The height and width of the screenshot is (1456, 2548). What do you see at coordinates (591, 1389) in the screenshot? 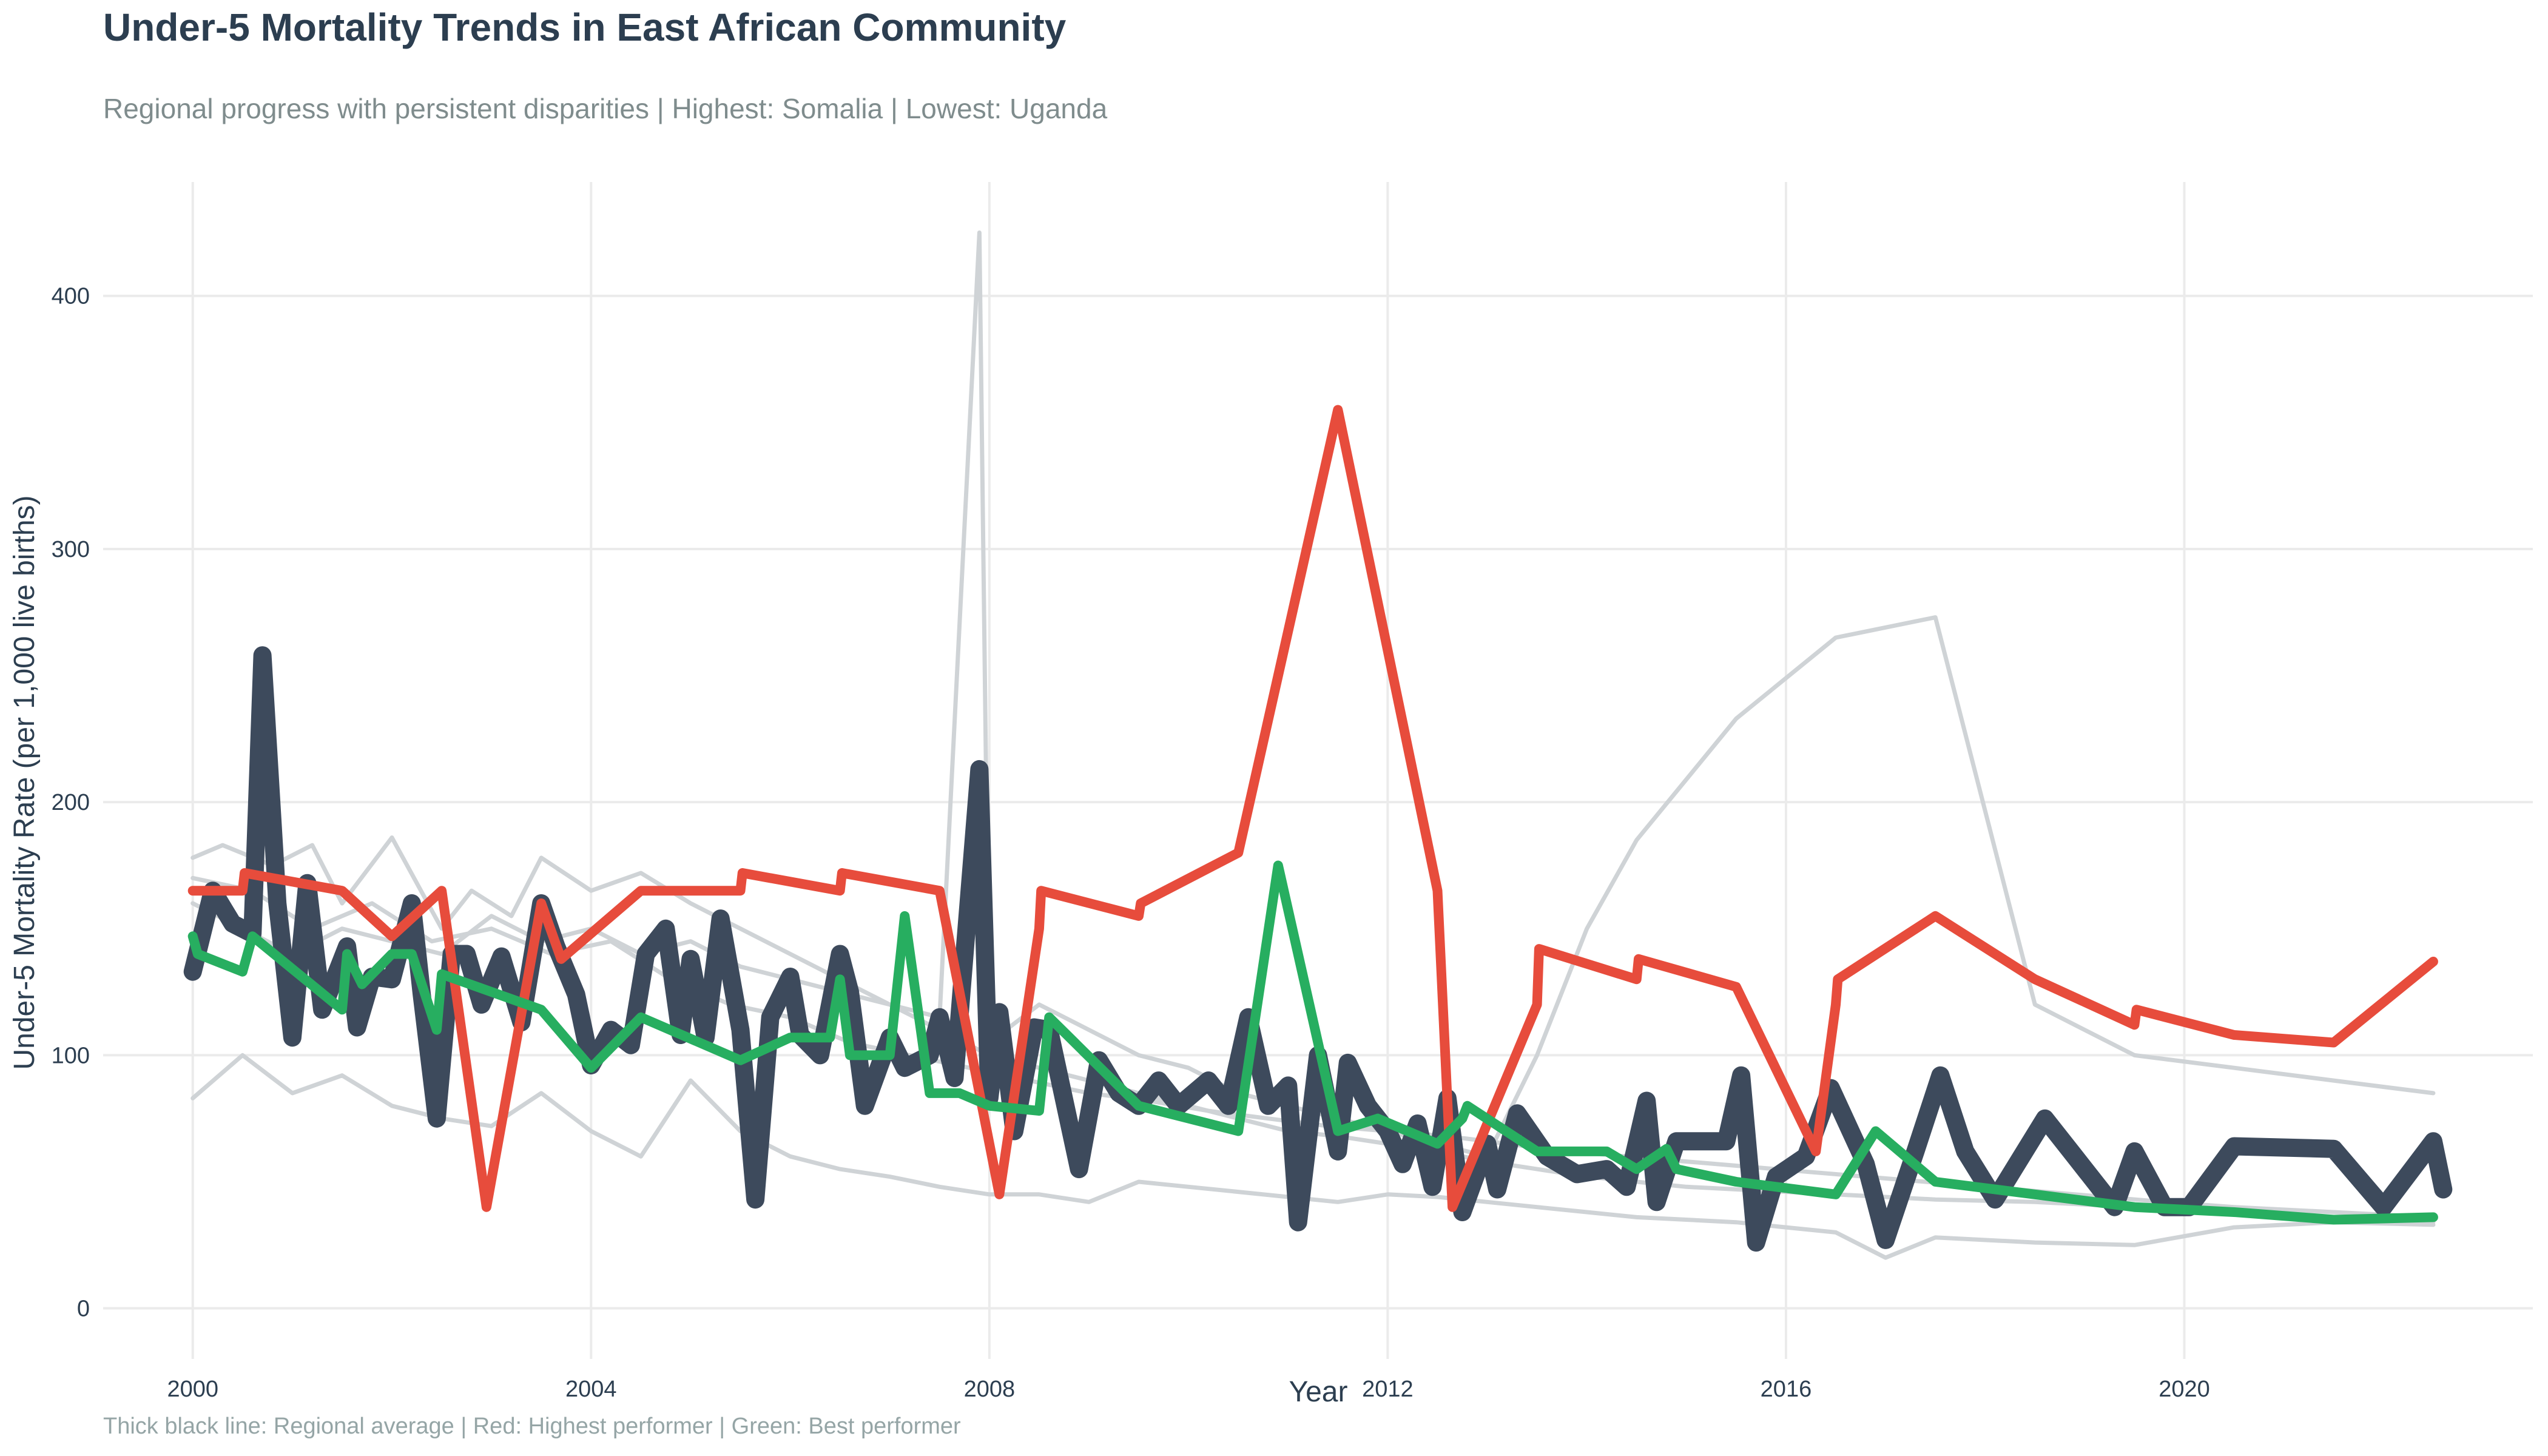
I see `x-tick-label: 2004` at bounding box center [591, 1389].